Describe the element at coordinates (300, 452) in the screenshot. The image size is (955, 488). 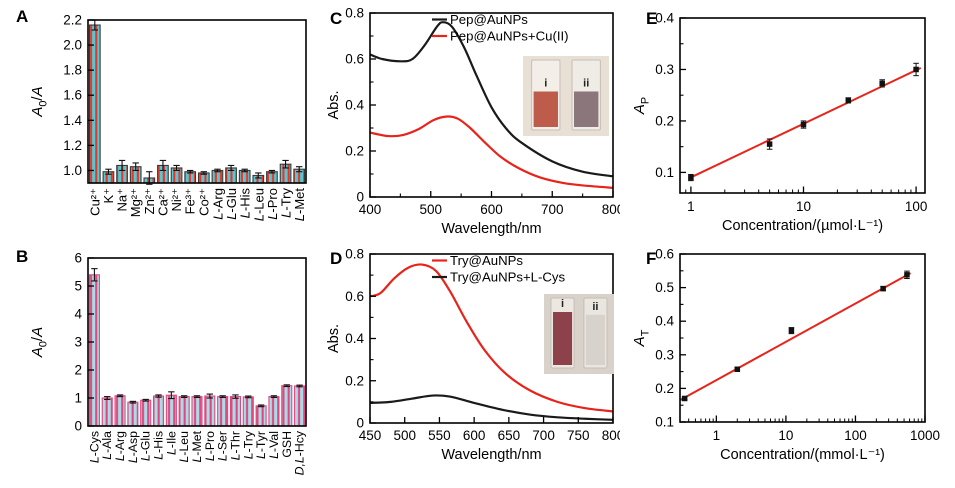
I see `svg-text: D,L-Hcy` at that location.